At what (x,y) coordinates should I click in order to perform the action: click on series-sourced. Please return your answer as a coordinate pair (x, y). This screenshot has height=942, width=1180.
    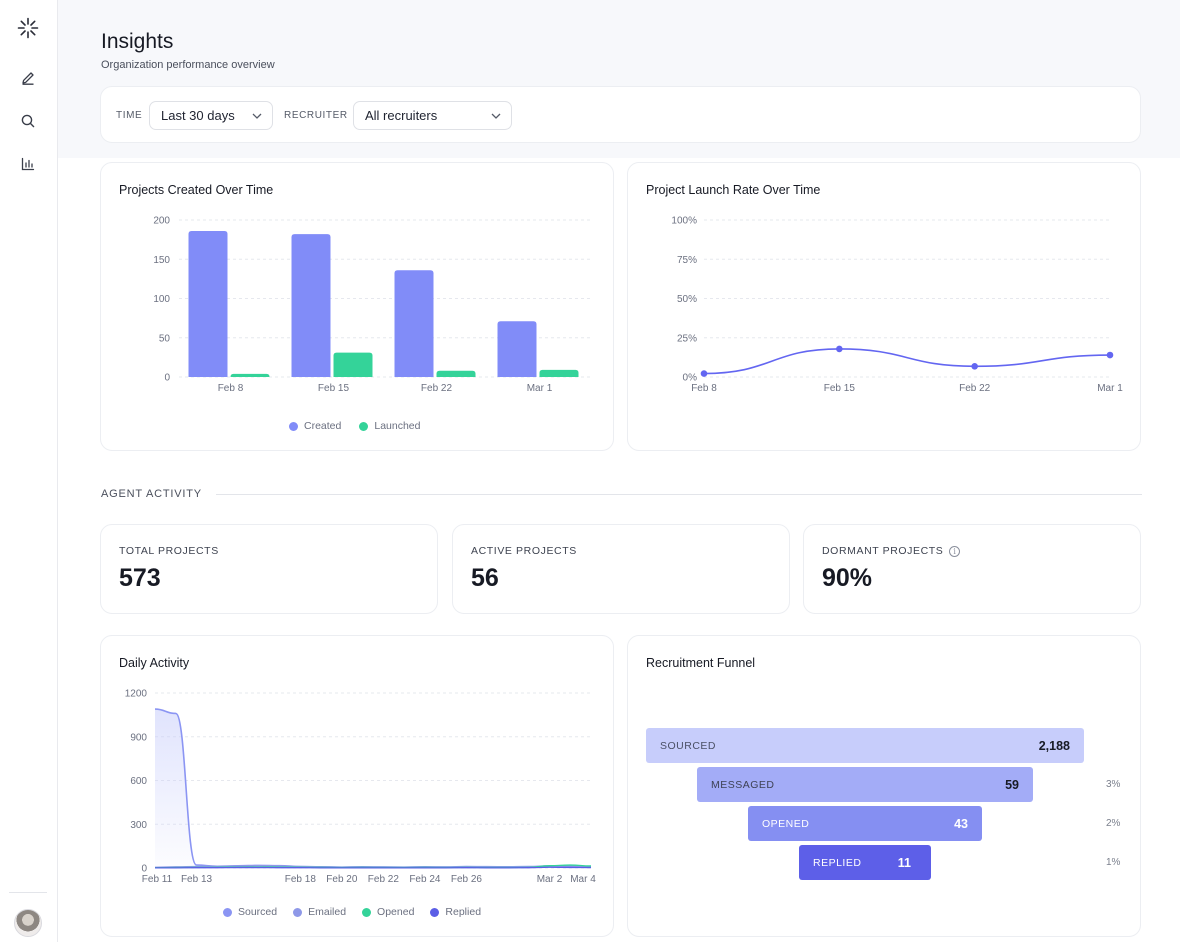
    Looking at the image, I should click on (373, 788).